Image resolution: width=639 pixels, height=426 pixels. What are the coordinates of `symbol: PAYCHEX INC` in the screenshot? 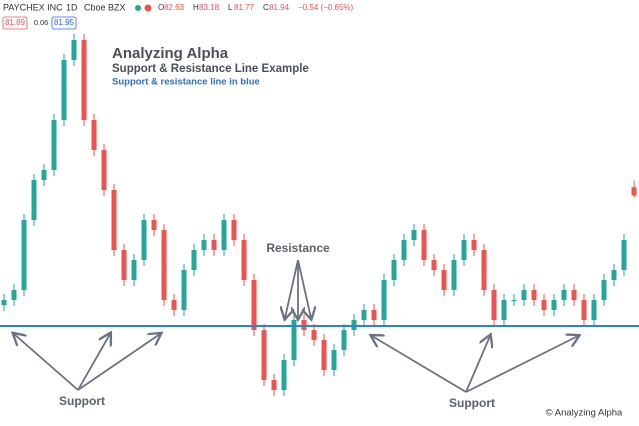 It's located at (33, 7).